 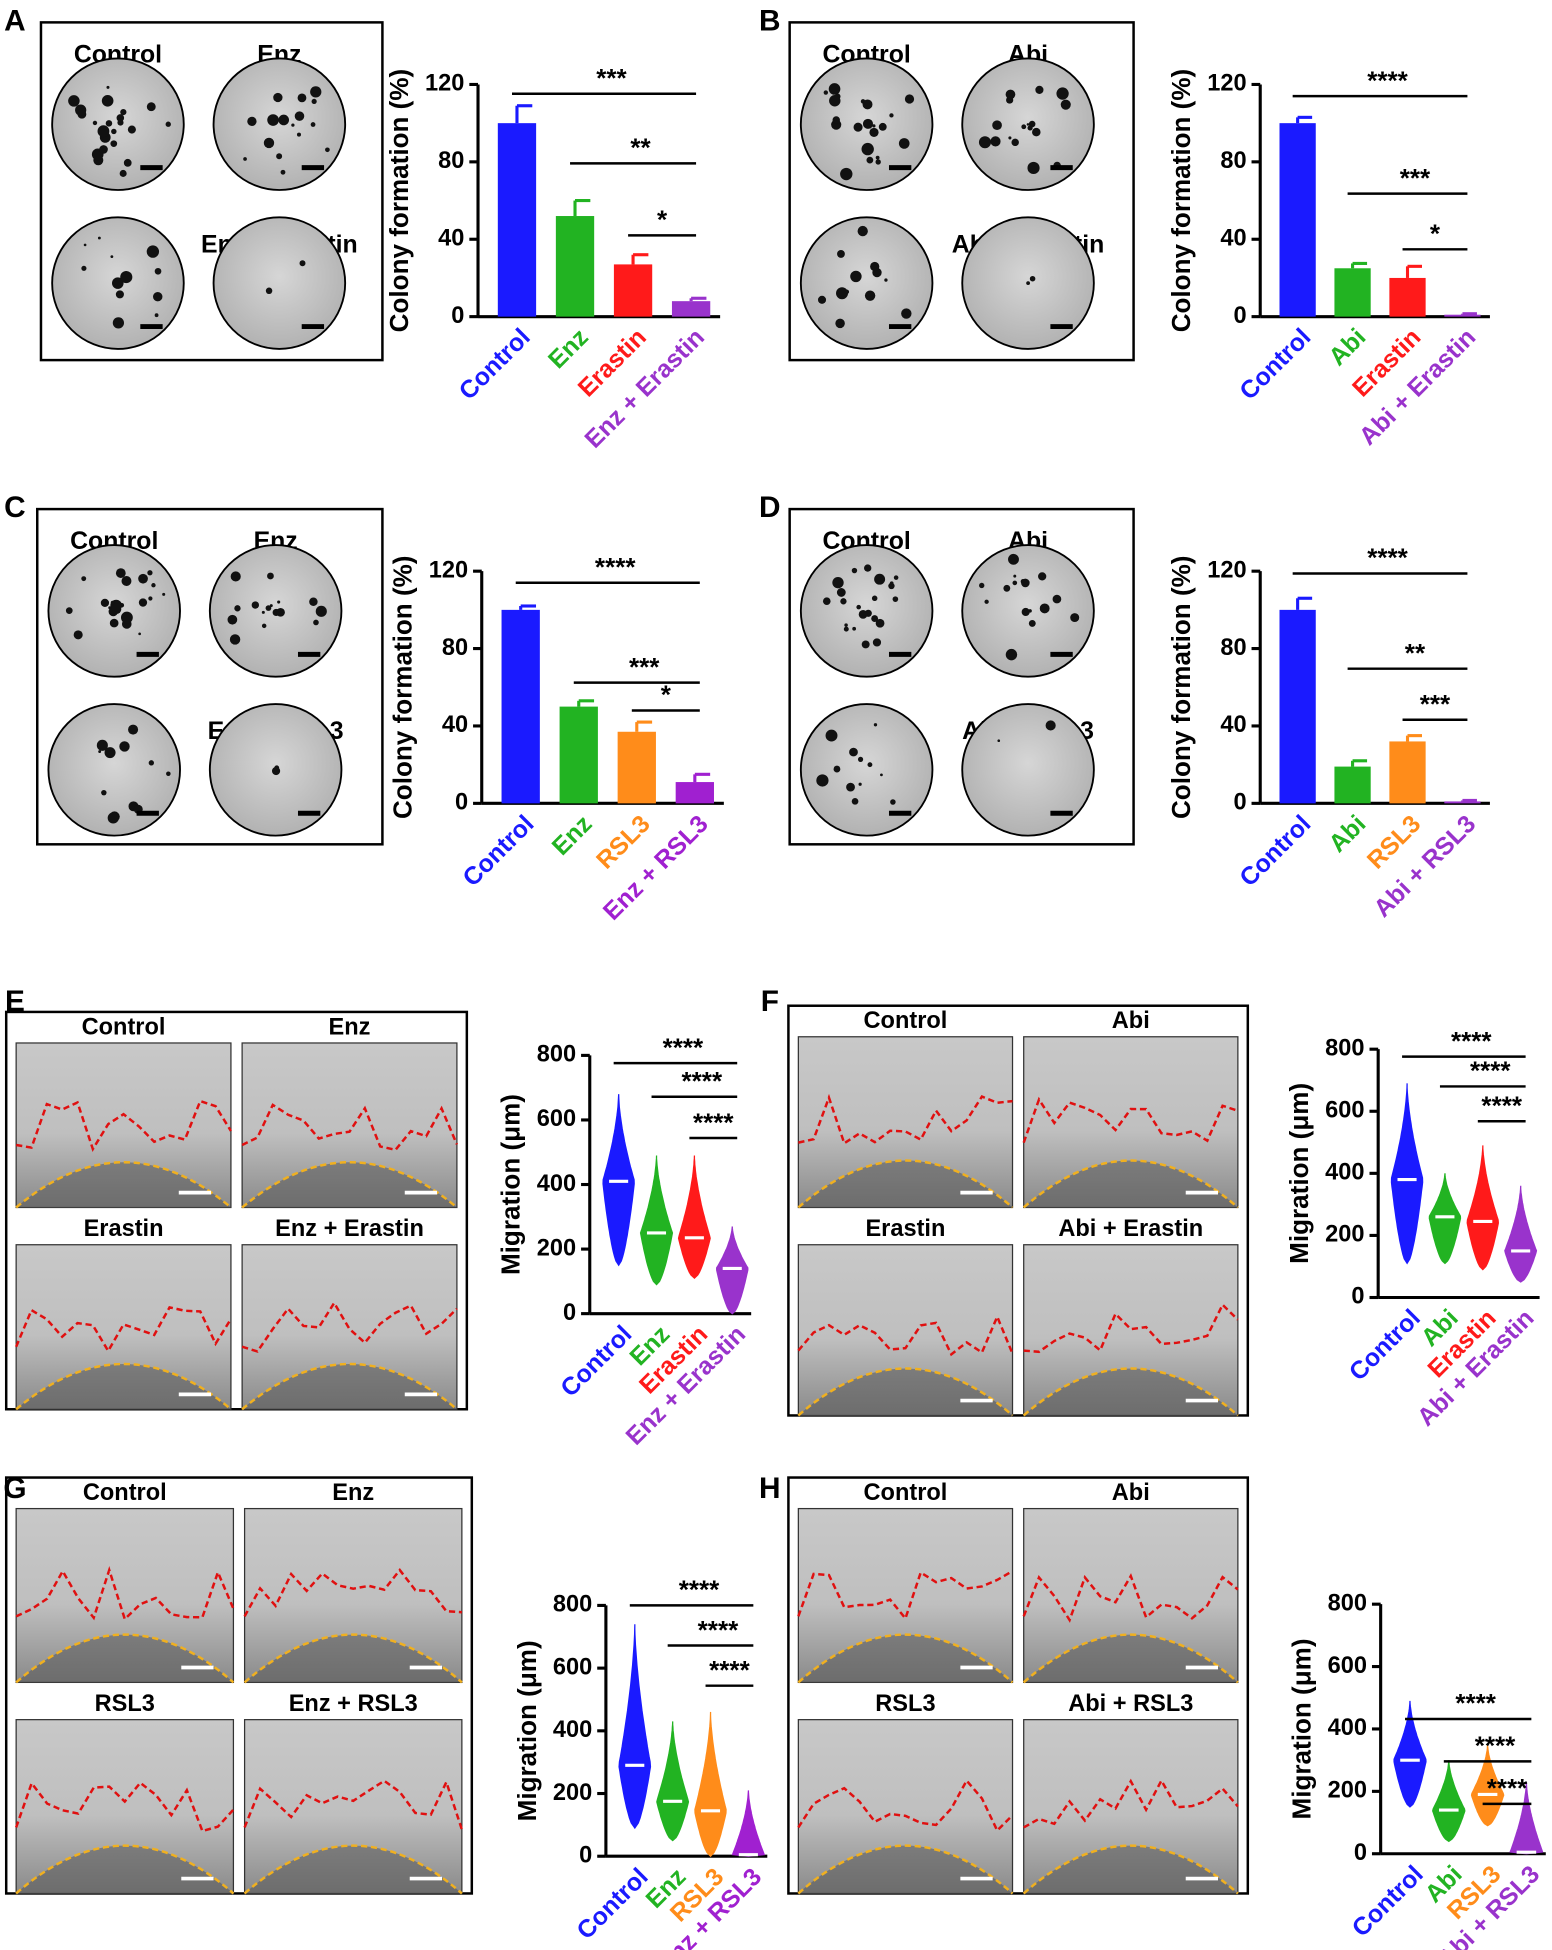 What do you see at coordinates (1233, 237) in the screenshot?
I see `y-tick-label: 40` at bounding box center [1233, 237].